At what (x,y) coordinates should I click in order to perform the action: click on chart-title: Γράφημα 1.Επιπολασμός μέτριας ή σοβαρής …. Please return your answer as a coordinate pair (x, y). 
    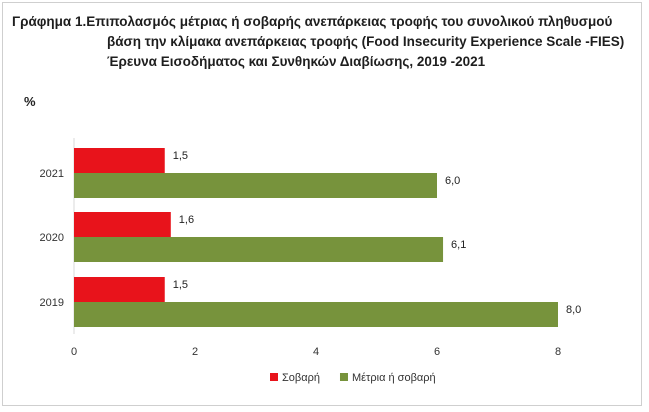
    Looking at the image, I should click on (326, 42).